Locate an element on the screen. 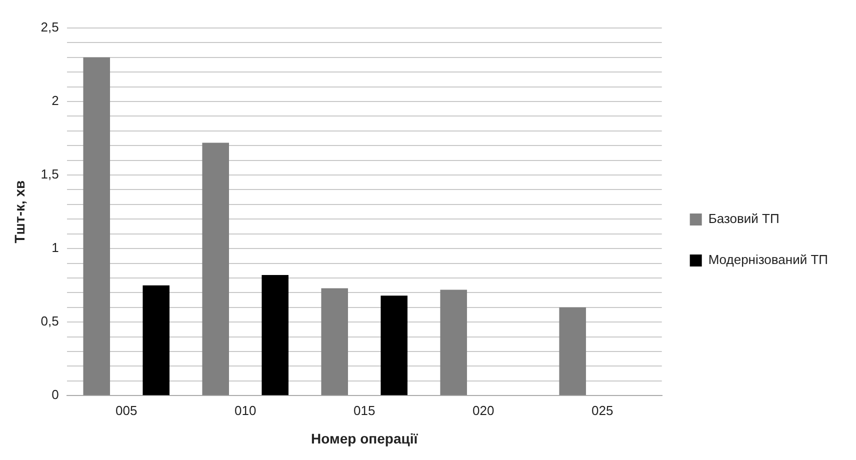  x-tick-label: 025 is located at coordinates (602, 410).